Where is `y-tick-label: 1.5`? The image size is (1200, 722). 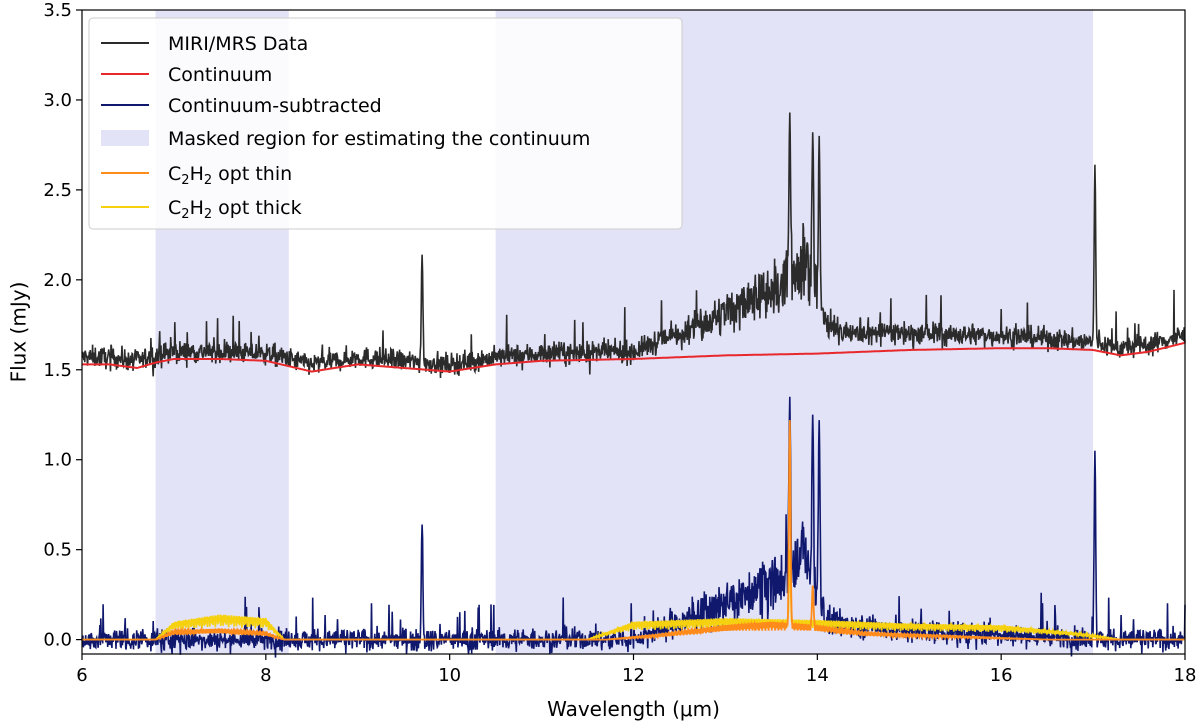 y-tick-label: 1.5 is located at coordinates (57, 370).